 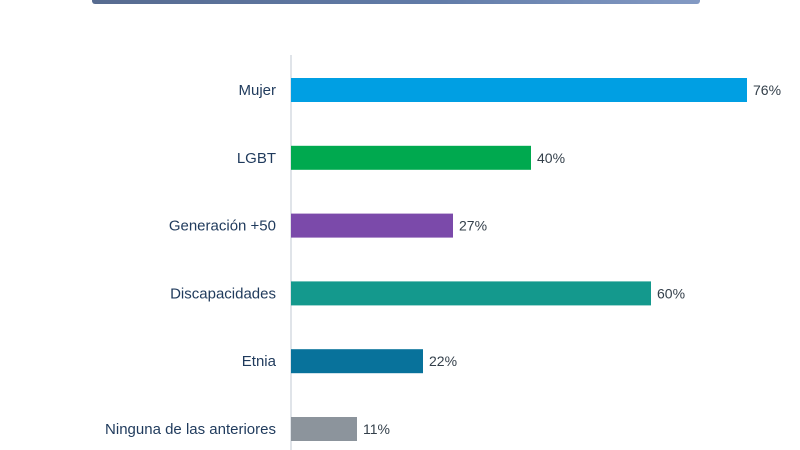 I want to click on value-label: 76%, so click(x=767, y=90).